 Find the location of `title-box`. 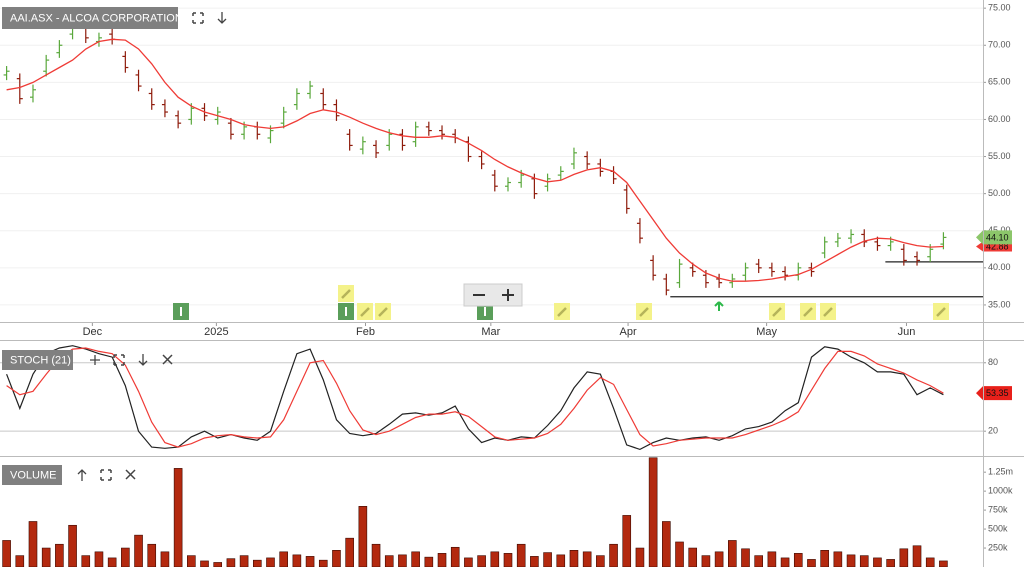

title-box is located at coordinates (37, 360).